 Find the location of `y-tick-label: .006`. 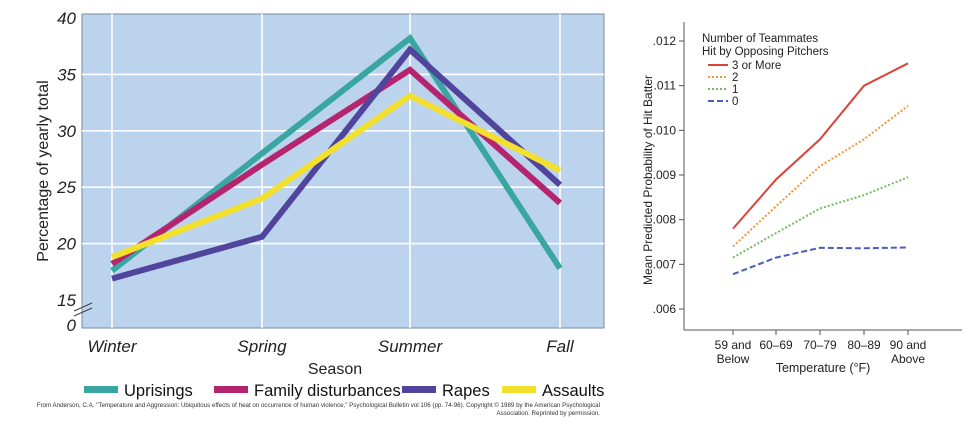

y-tick-label: .006 is located at coordinates (665, 309).